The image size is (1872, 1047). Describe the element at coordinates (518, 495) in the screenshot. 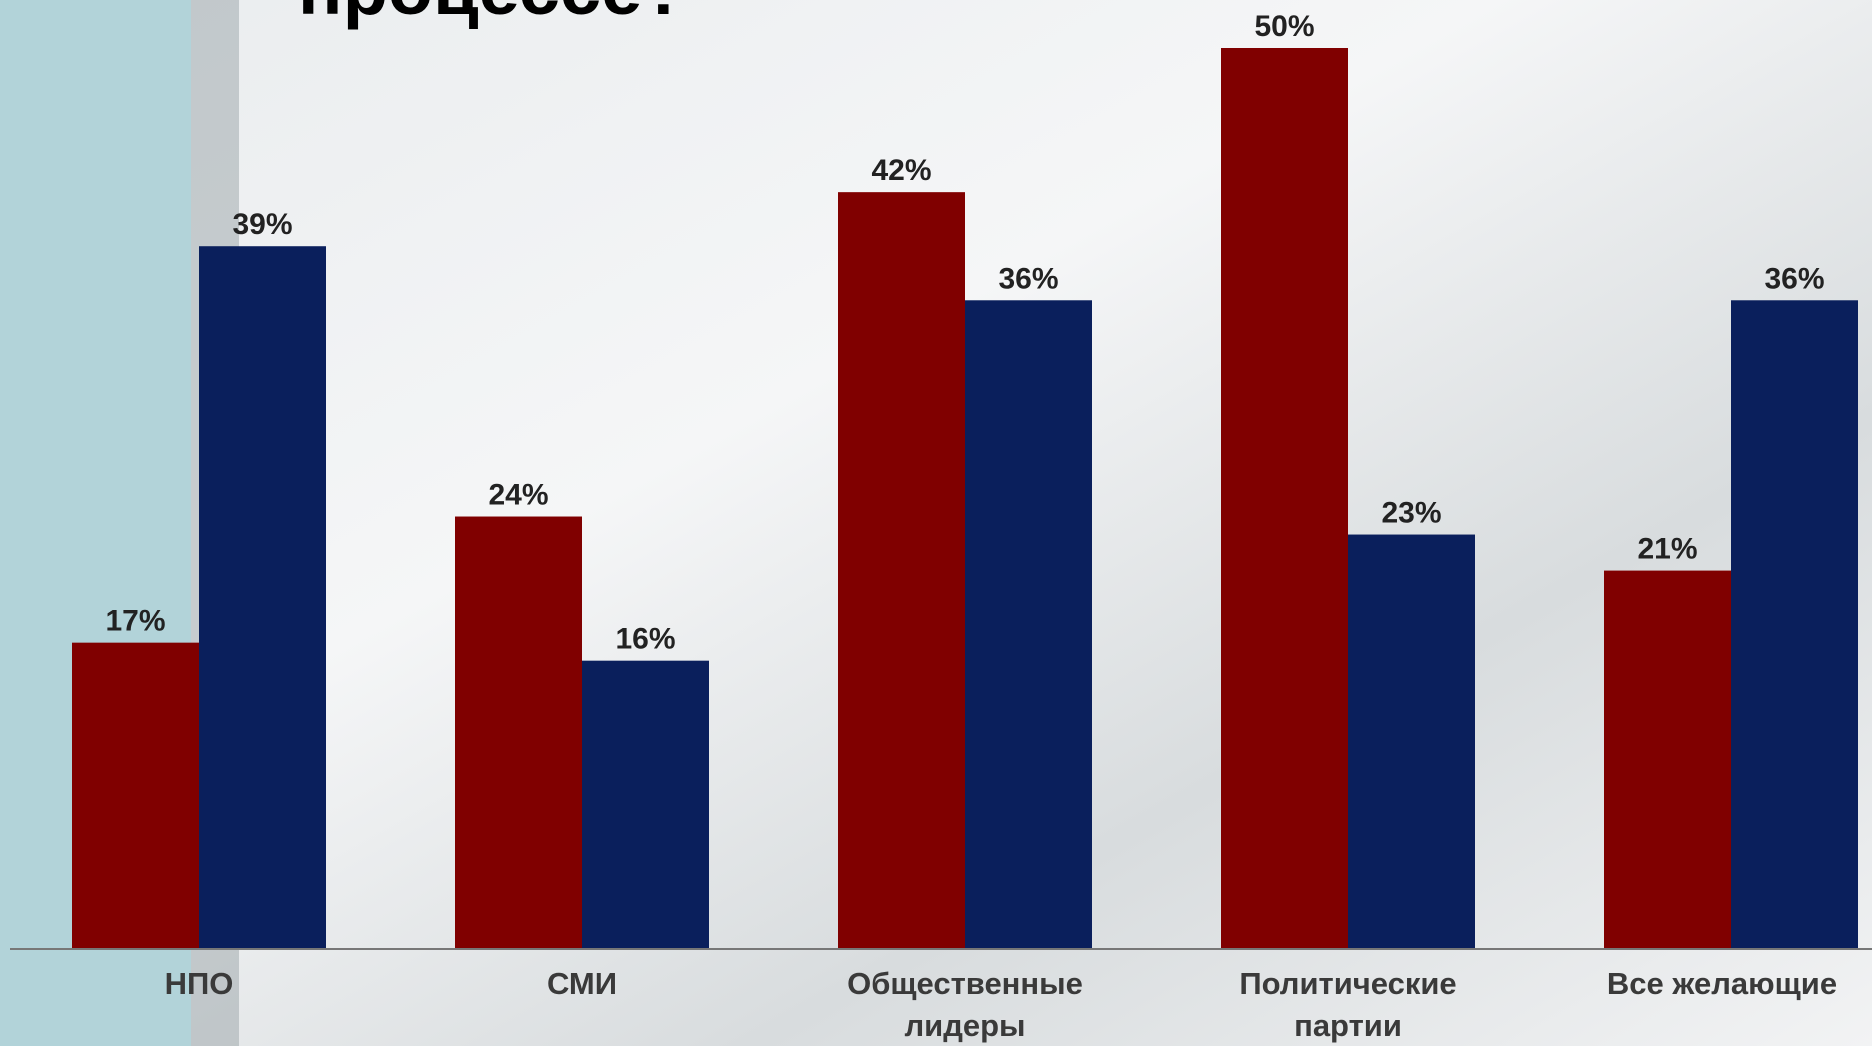

I see `value-label: 24%` at that location.